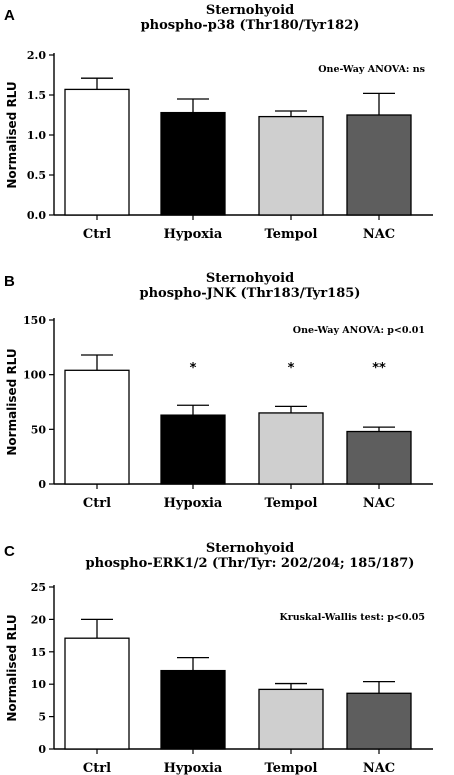 The width and height of the screenshot is (454, 775). I want to click on y-tick-label: 100, so click(34, 375).